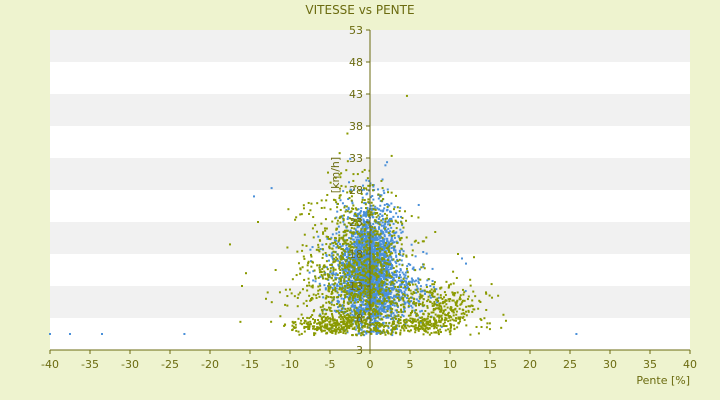 Image resolution: width=720 pixels, height=400 pixels. I want to click on y-axis-label: [km/h], so click(335, 175).